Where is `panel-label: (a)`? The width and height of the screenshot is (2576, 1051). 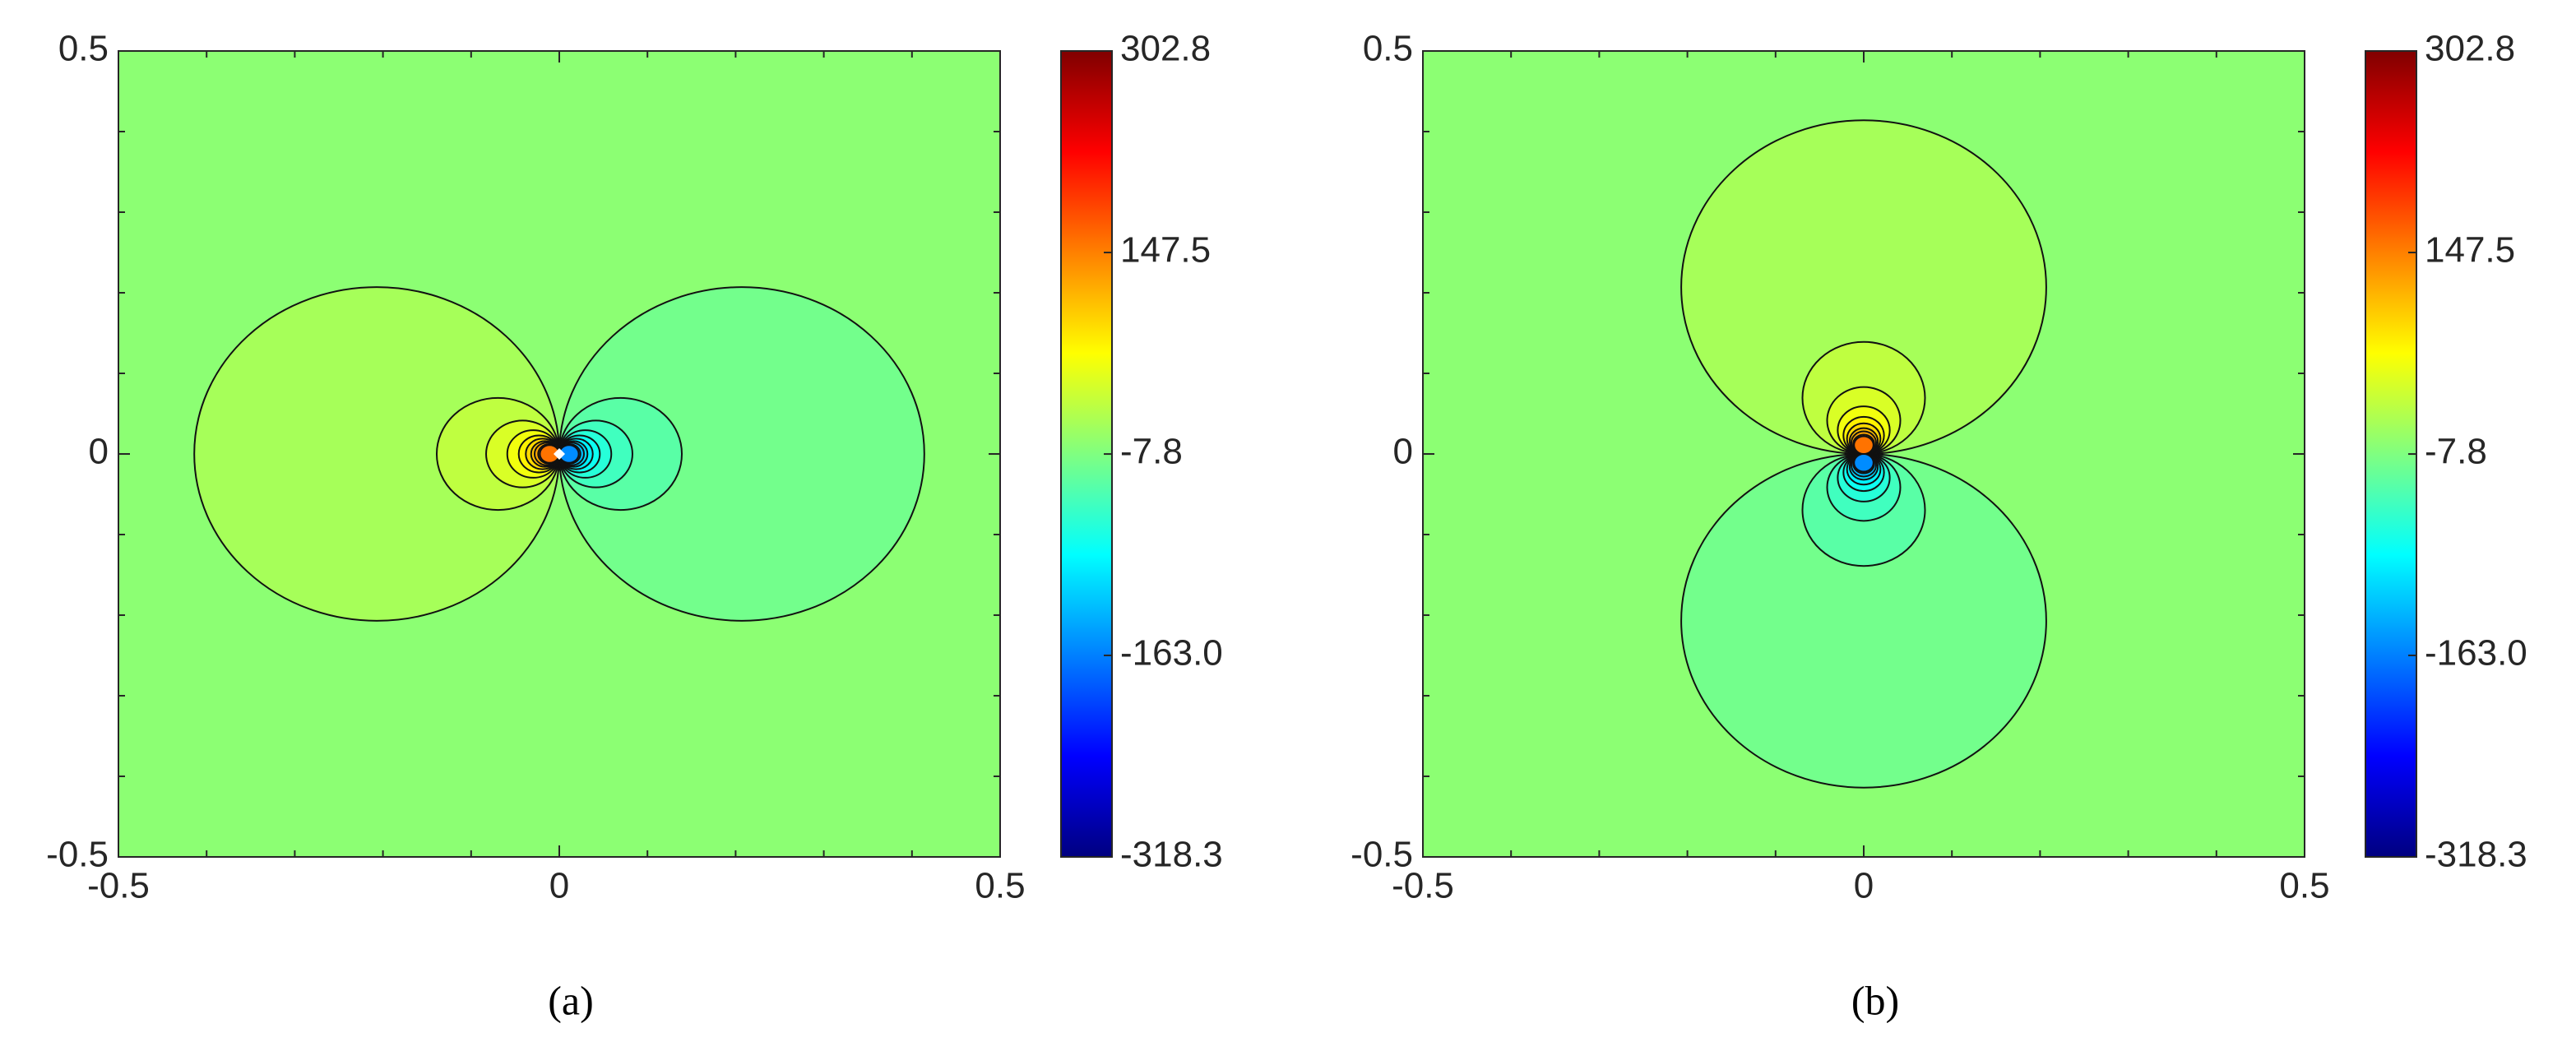
panel-label: (a) is located at coordinates (571, 1000).